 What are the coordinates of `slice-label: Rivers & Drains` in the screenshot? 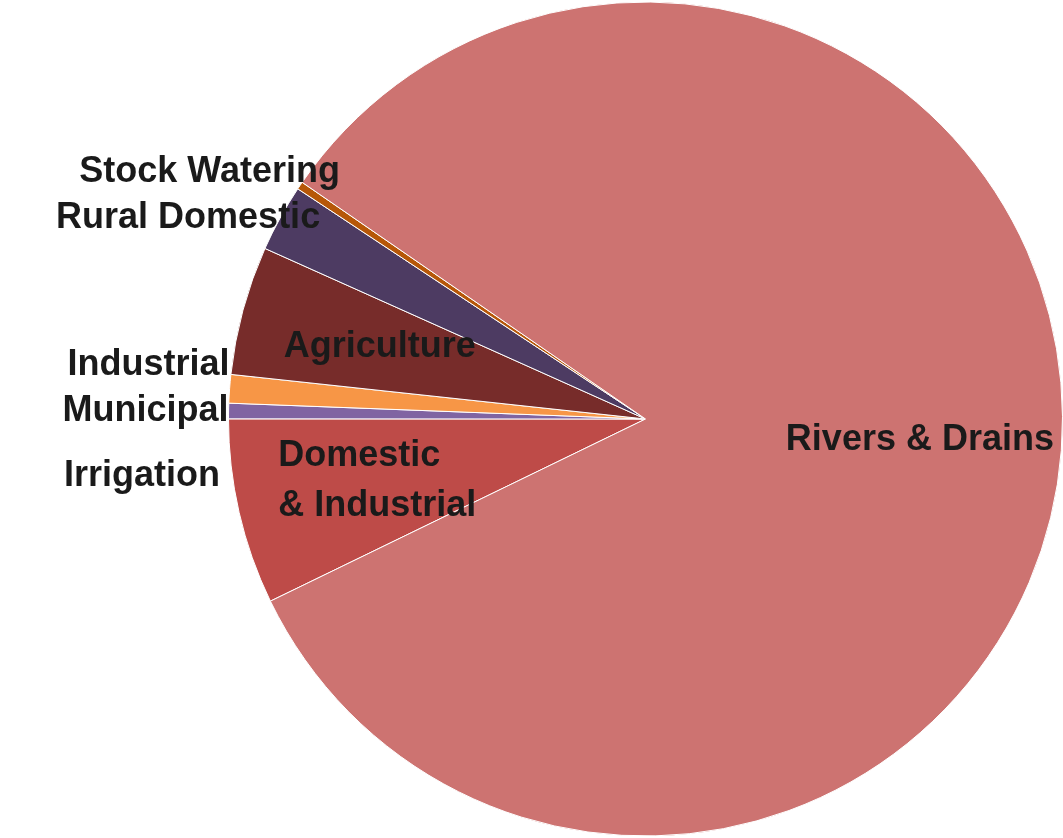 It's located at (919, 437).